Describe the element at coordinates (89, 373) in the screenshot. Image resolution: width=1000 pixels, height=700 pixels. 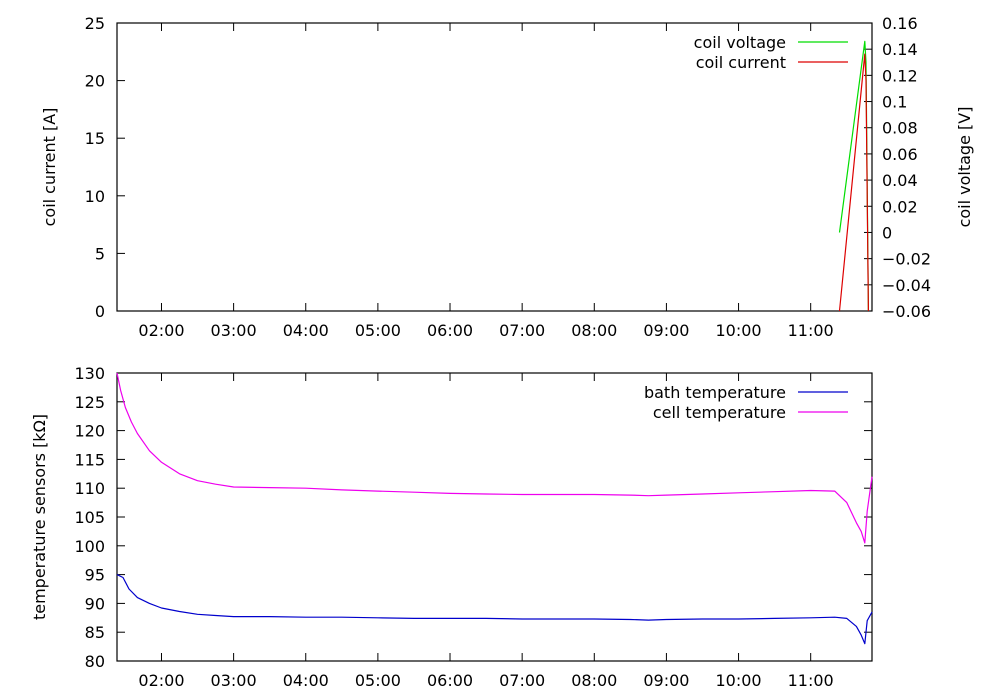
I see `temperature-chart-ytick-label: 130` at that location.